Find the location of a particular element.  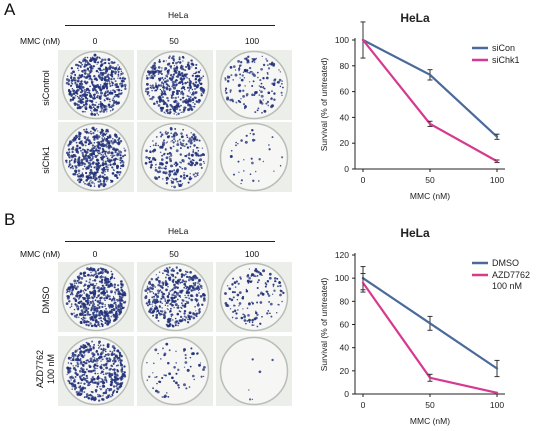

panel-a-cell-line: HeLa is located at coordinates (178, 15).